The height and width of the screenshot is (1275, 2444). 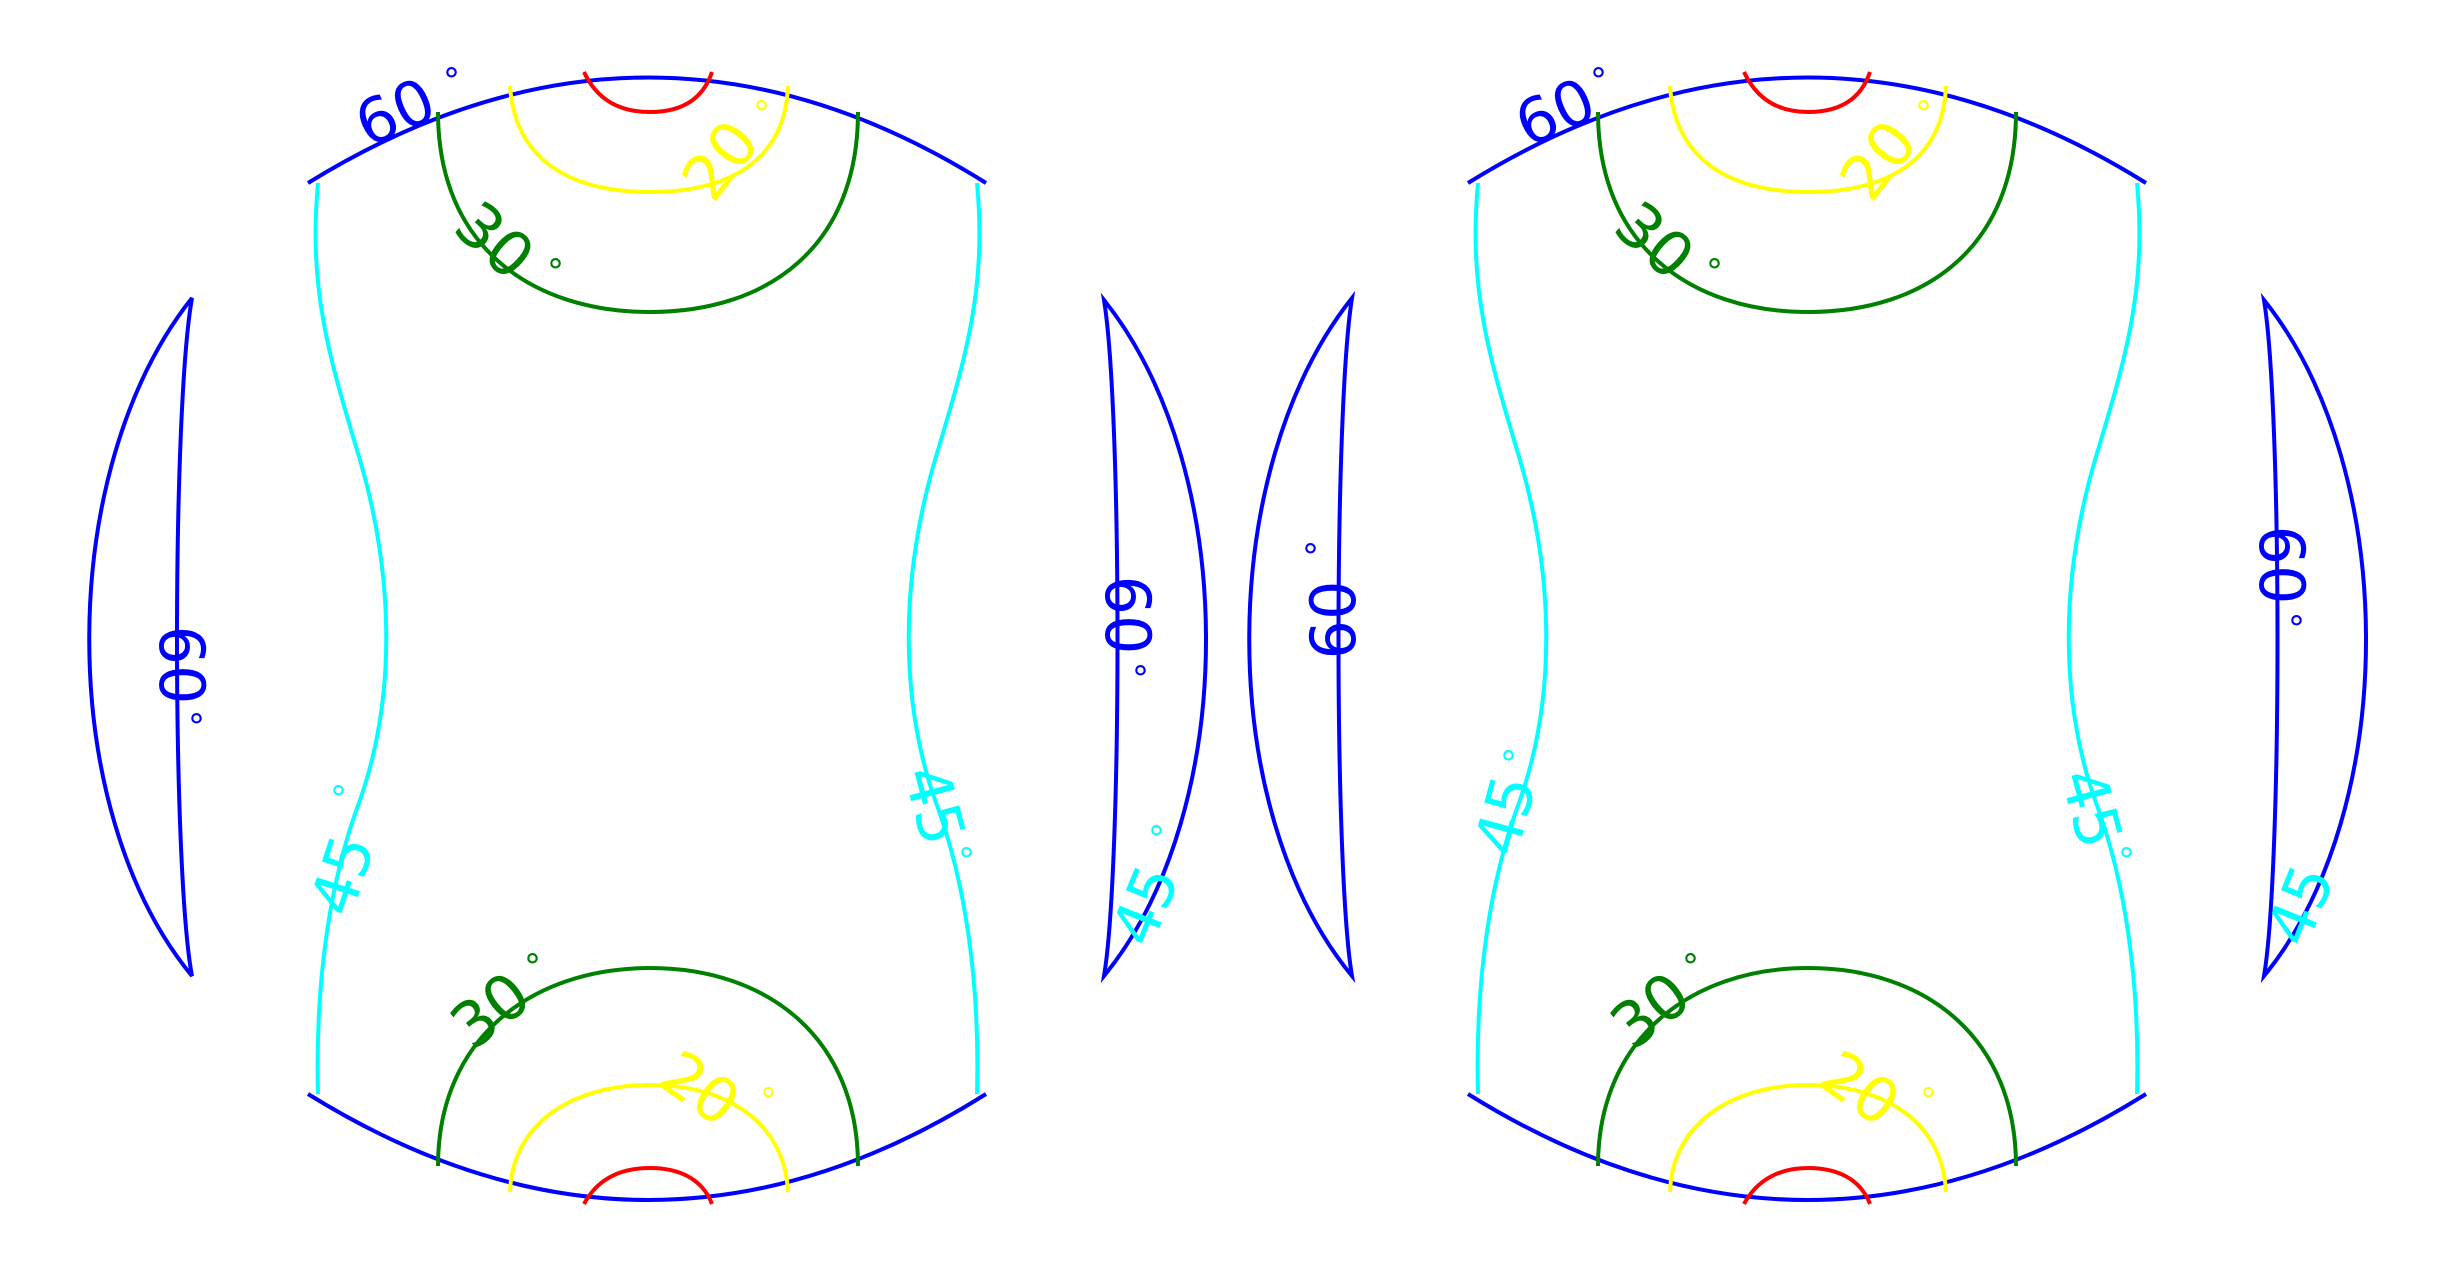 I want to click on contour-20-bottom, so click(x=649, y=1137).